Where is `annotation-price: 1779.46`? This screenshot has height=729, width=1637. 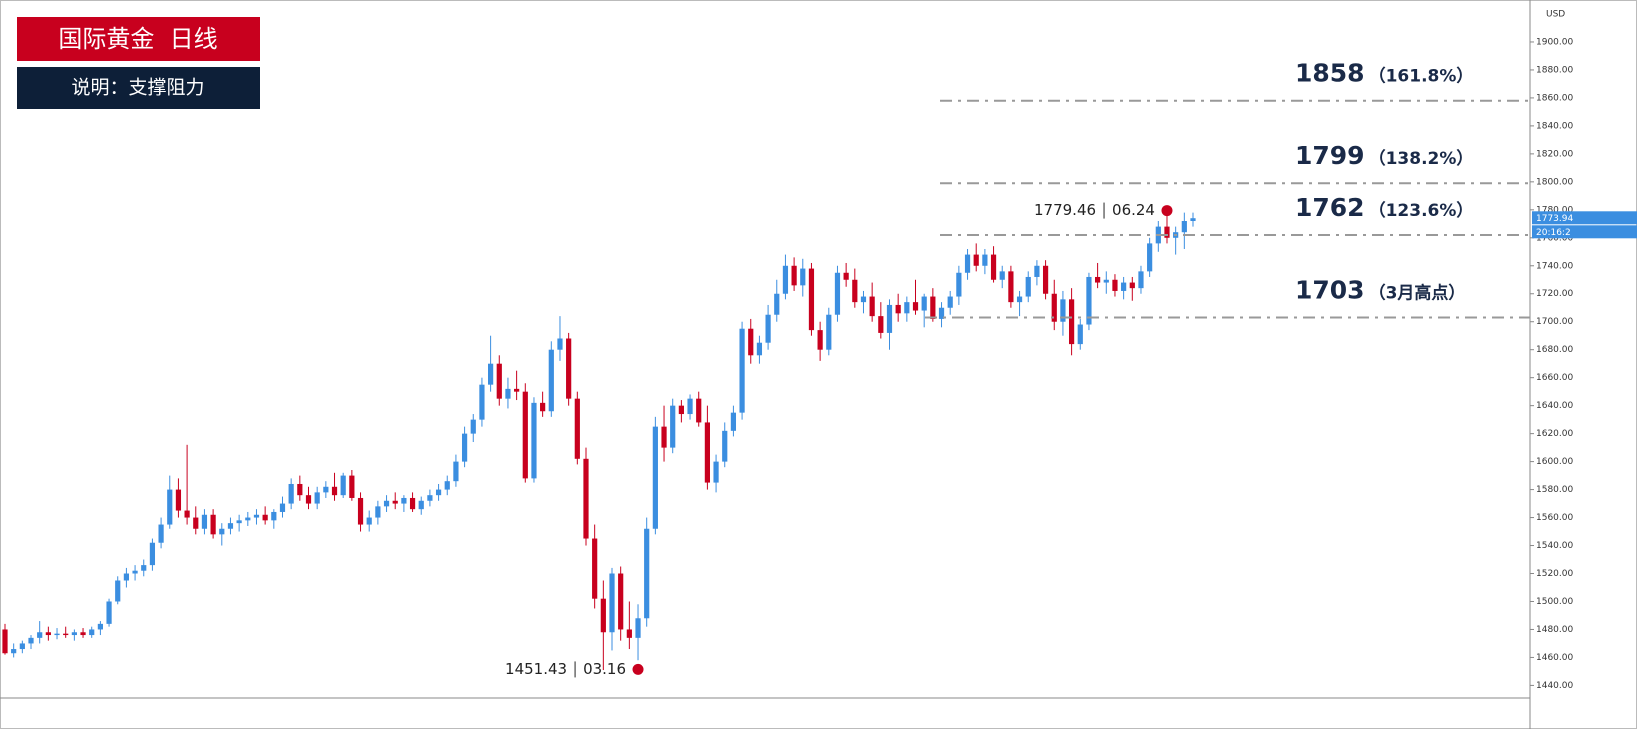 annotation-price: 1779.46 is located at coordinates (1065, 210).